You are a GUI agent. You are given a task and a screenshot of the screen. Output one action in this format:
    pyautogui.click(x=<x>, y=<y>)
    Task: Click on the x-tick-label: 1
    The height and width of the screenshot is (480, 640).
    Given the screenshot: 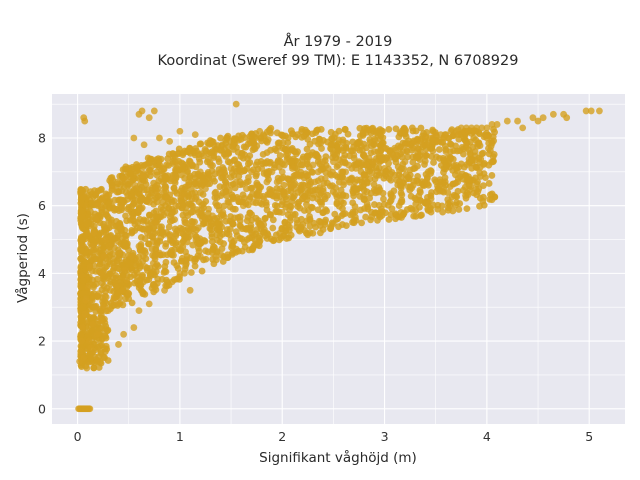 What is the action you would take?
    pyautogui.click(x=180, y=436)
    